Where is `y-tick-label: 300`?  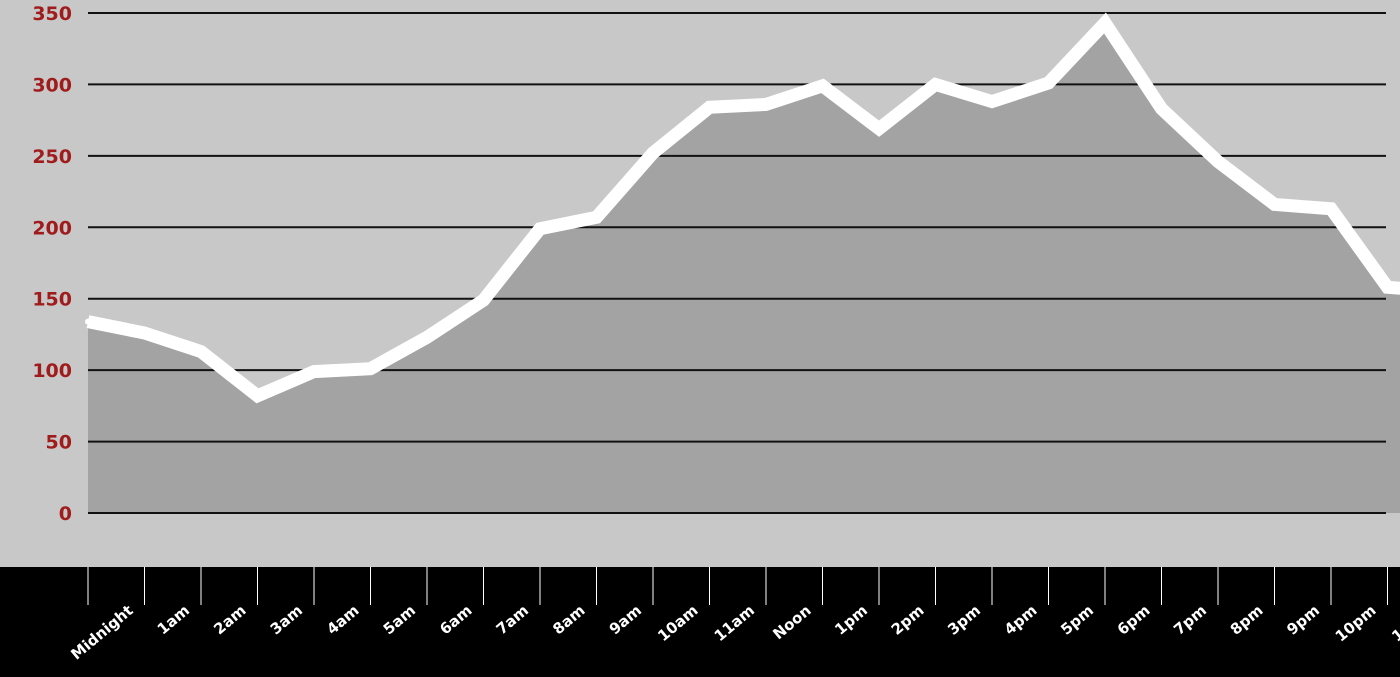
y-tick-label: 300 is located at coordinates (52, 85).